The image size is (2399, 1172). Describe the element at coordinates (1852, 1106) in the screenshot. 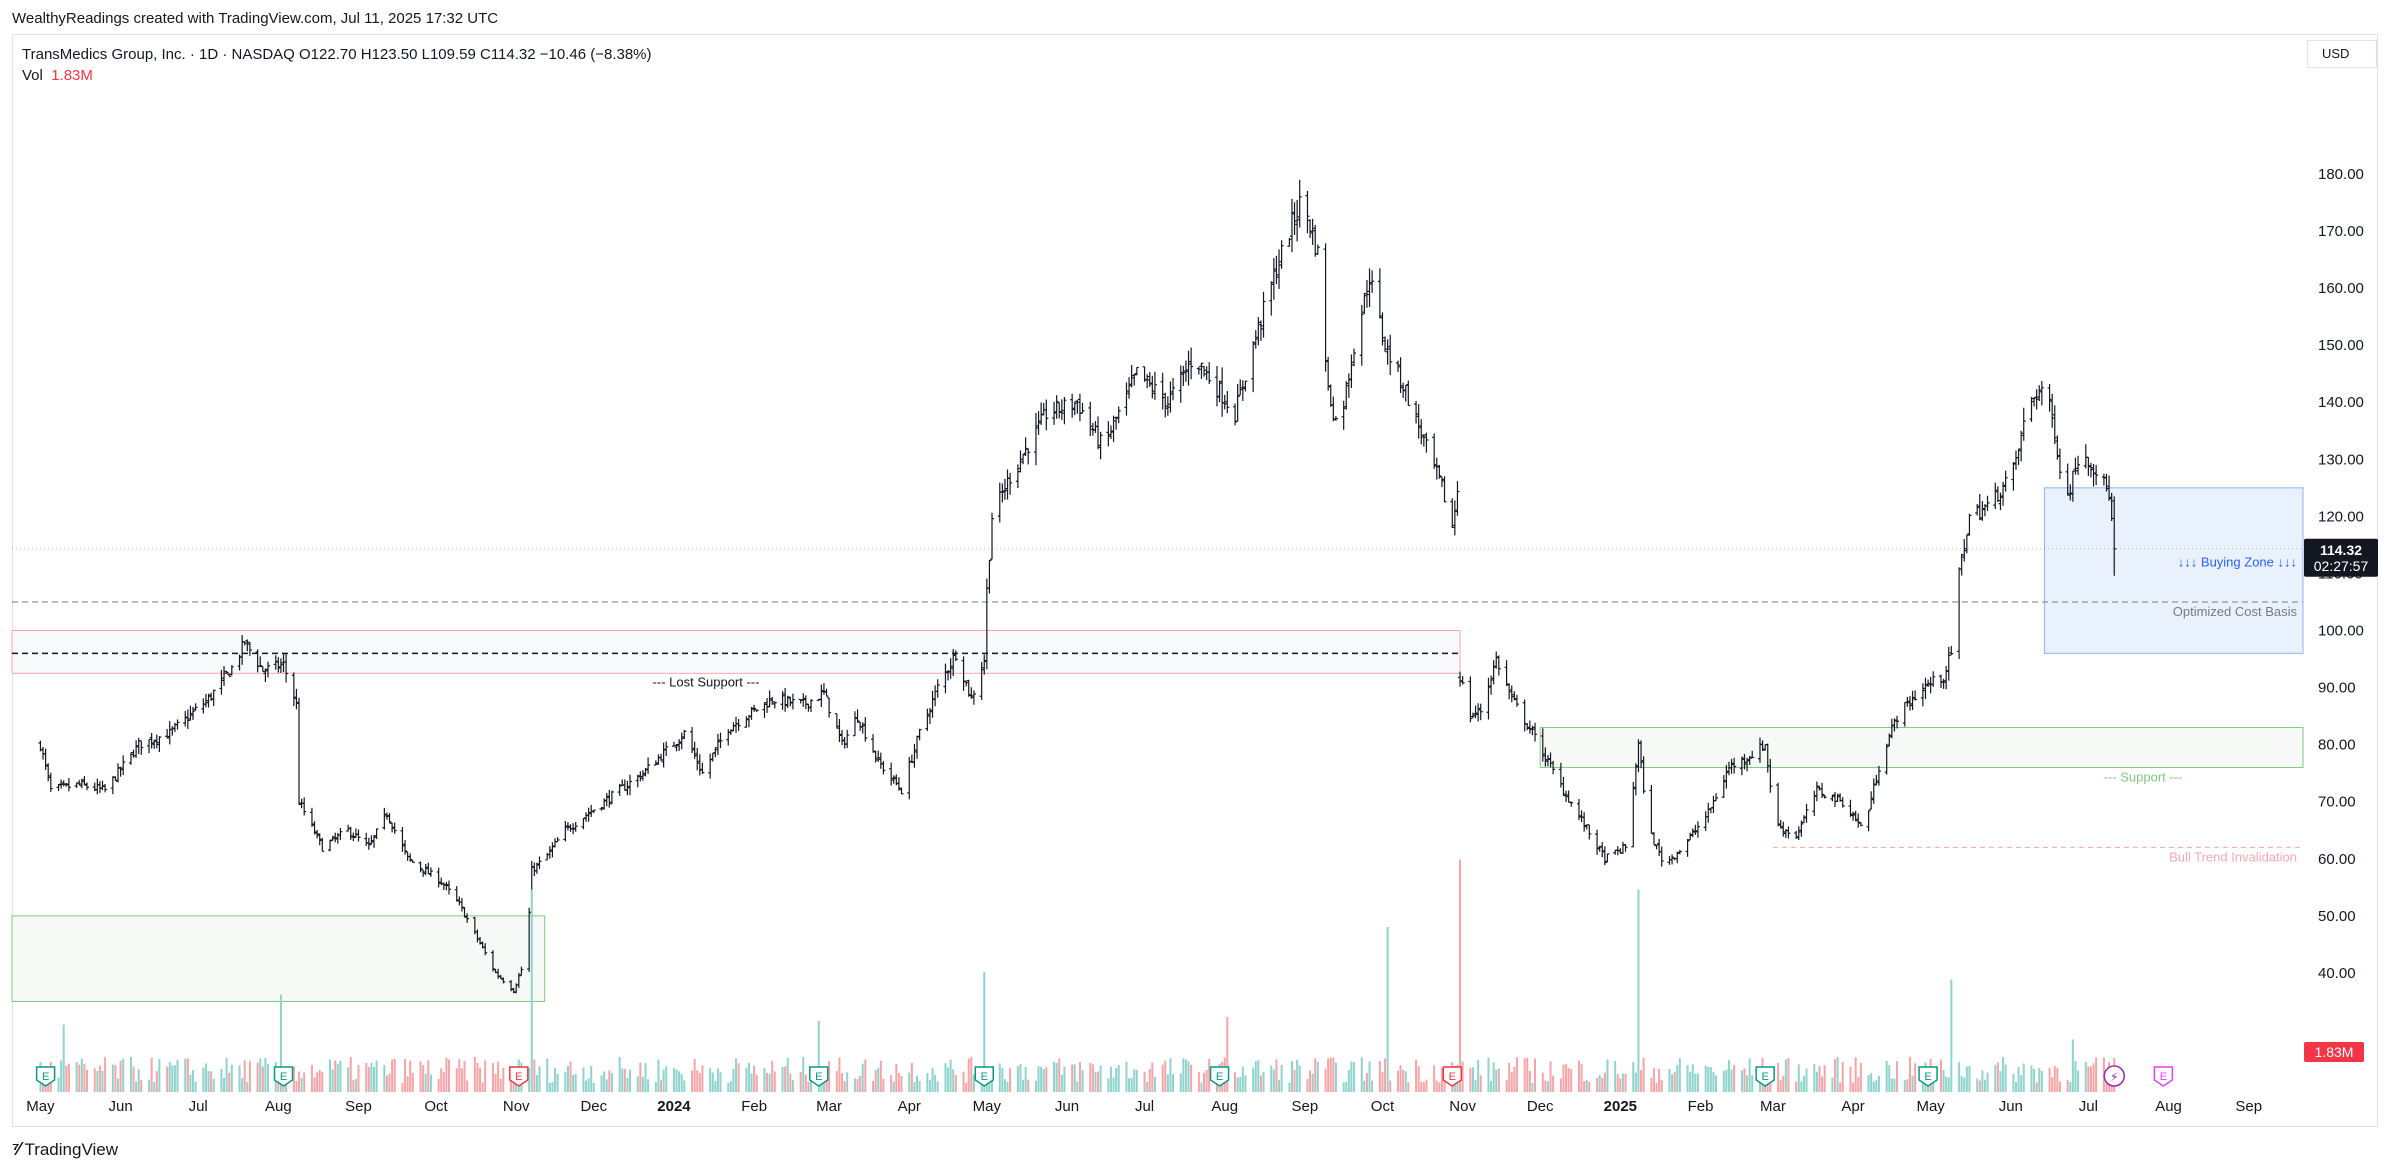

I see `x-axis-tick-label: Apr` at that location.